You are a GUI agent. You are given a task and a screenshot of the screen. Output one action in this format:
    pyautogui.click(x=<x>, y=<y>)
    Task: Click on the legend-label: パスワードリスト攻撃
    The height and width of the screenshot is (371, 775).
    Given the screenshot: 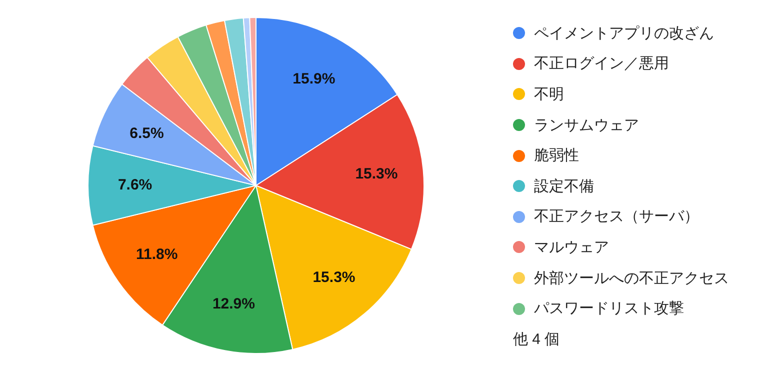 What is the action you would take?
    pyautogui.click(x=609, y=308)
    